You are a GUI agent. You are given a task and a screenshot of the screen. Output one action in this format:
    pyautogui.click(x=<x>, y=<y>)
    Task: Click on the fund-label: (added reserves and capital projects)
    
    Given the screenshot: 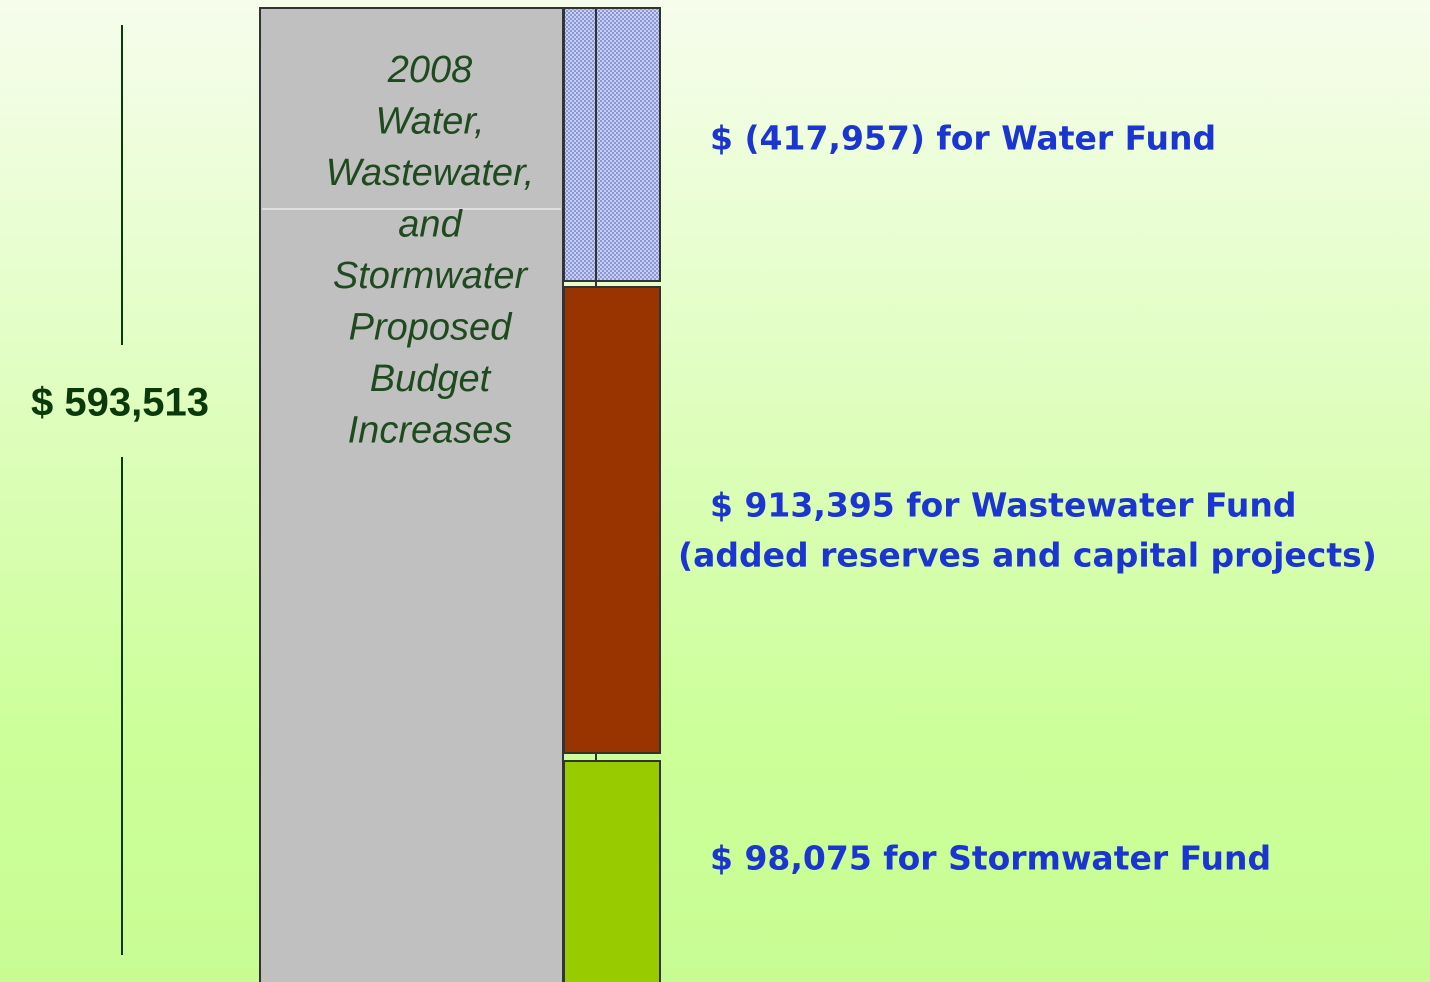 What is the action you would take?
    pyautogui.click(x=1027, y=555)
    